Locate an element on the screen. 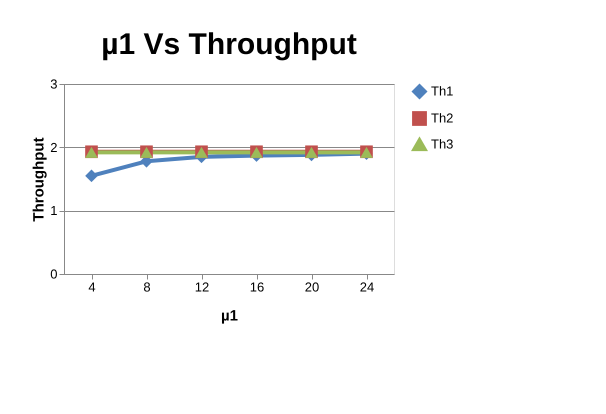  x-tick-label: 8 is located at coordinates (147, 287).